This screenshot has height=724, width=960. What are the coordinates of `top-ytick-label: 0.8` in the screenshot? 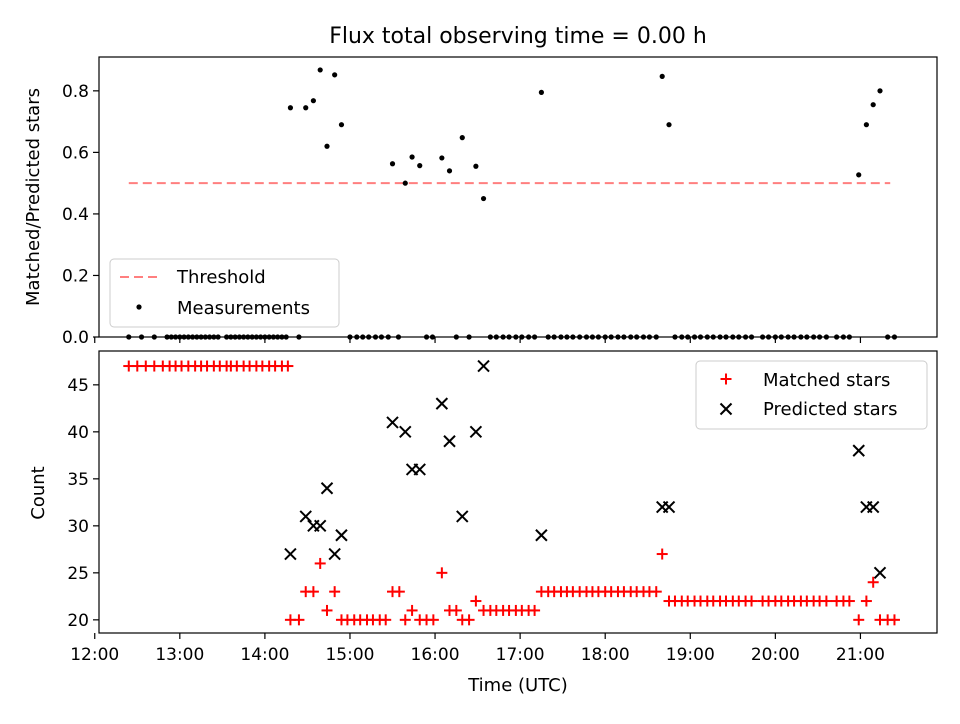 It's located at (75, 92).